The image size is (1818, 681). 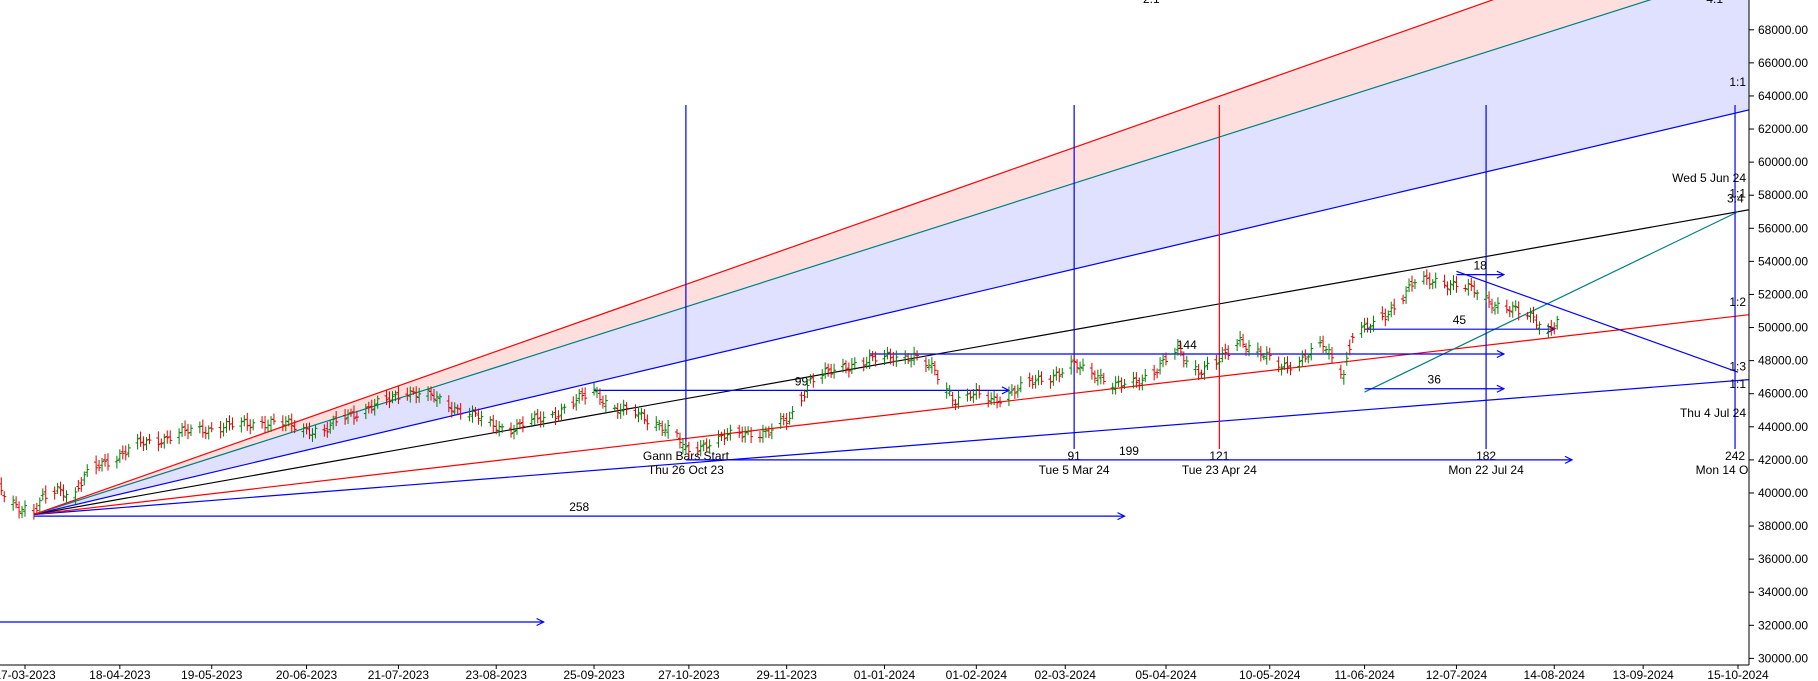 I want to click on x-tick-label-16: 12-07-2024, so click(x=1457, y=674).